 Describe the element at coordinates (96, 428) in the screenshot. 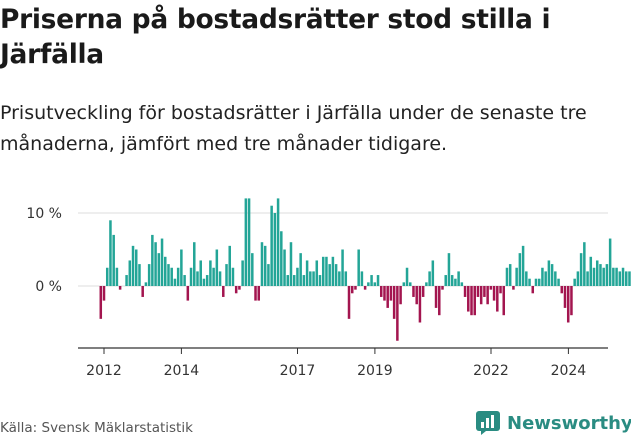

I see `source-note: Källa: Svensk Mäklarstatistik` at that location.